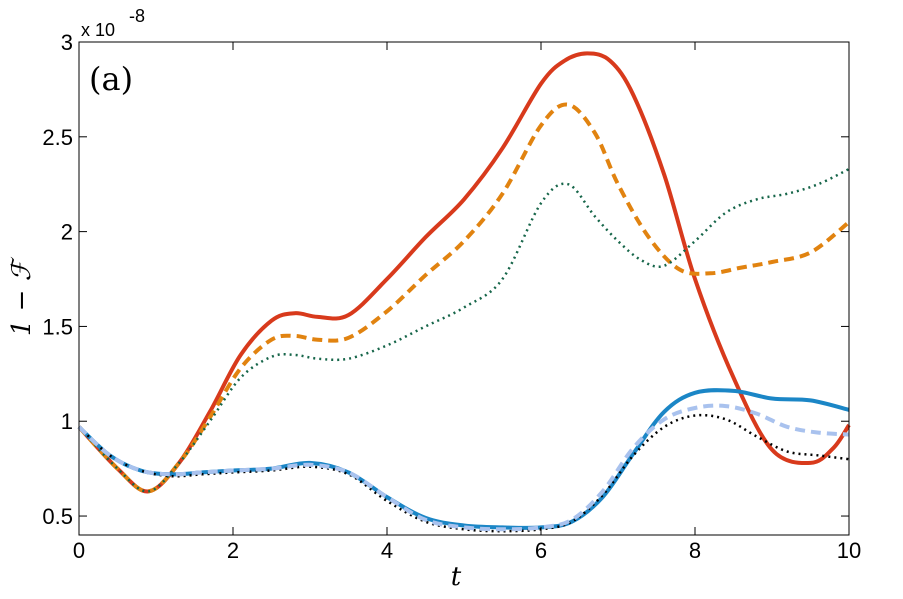 The height and width of the screenshot is (599, 903). What do you see at coordinates (22, 296) in the screenshot?
I see `y-axis-label: 1 − ℱ` at bounding box center [22, 296].